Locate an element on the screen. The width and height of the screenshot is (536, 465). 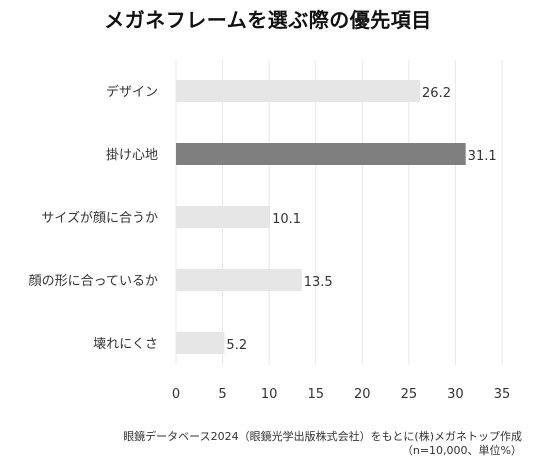
x-axis-ticks: 0 5 10 15 20 25 30 35 is located at coordinates (341, 394).